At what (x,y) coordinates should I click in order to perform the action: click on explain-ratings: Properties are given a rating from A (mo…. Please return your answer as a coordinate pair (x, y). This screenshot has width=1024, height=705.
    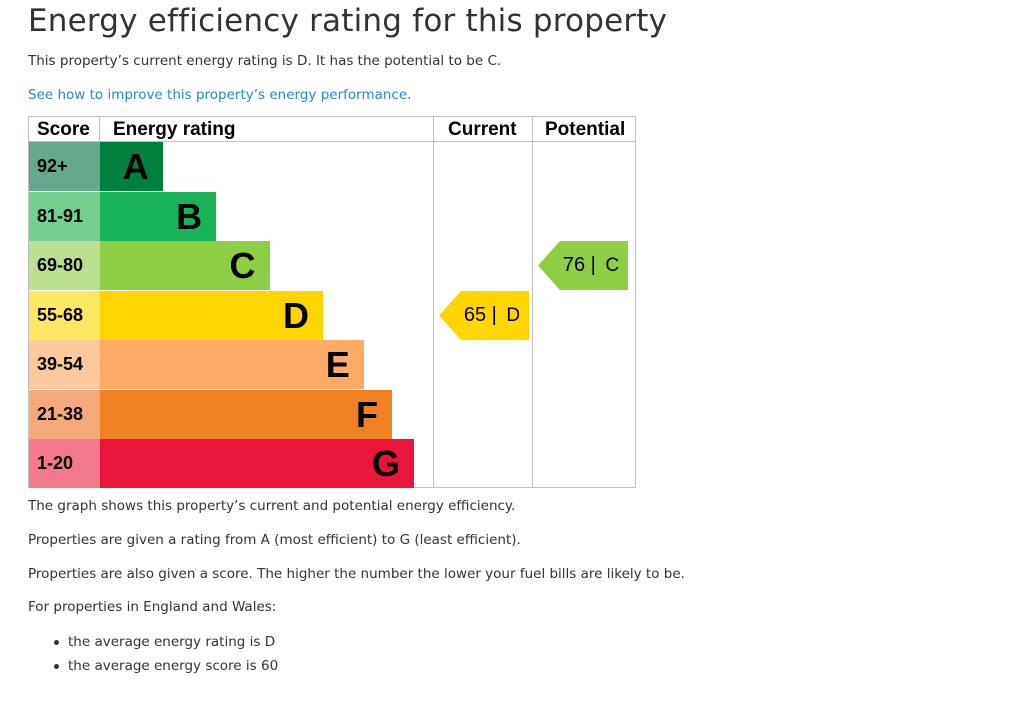
    Looking at the image, I should click on (274, 540).